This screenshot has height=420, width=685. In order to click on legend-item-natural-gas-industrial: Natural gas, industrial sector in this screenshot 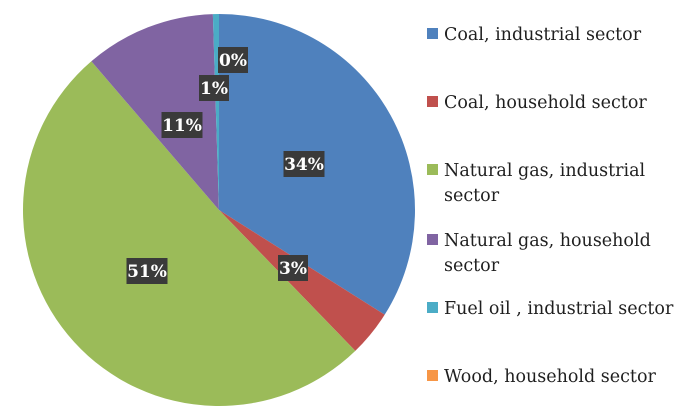, I will do `click(536, 183)`.